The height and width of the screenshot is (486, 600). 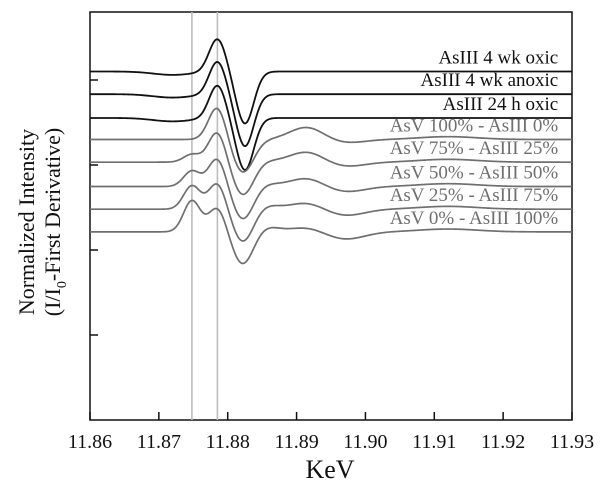 What do you see at coordinates (228, 442) in the screenshot?
I see `x-tick-label-3: 11.88` at bounding box center [228, 442].